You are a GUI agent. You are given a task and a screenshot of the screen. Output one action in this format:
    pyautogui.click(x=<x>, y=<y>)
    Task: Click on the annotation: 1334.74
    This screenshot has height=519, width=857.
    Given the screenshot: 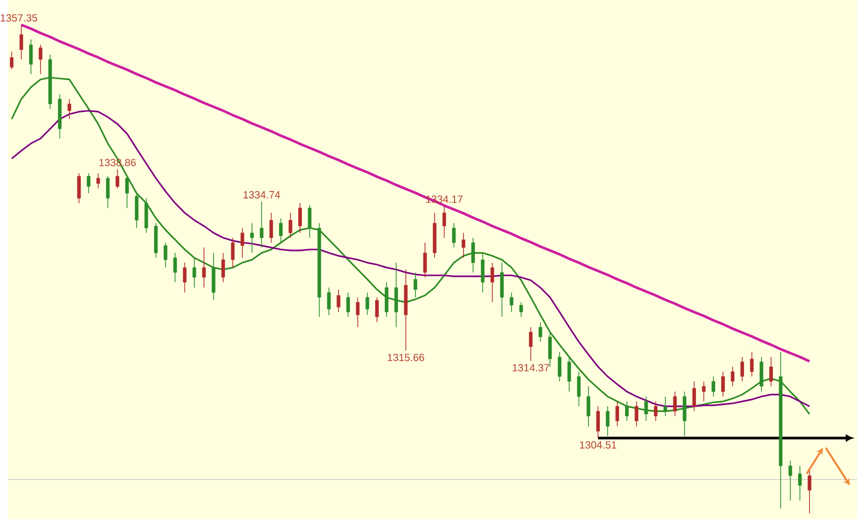 What is the action you would take?
    pyautogui.click(x=262, y=194)
    